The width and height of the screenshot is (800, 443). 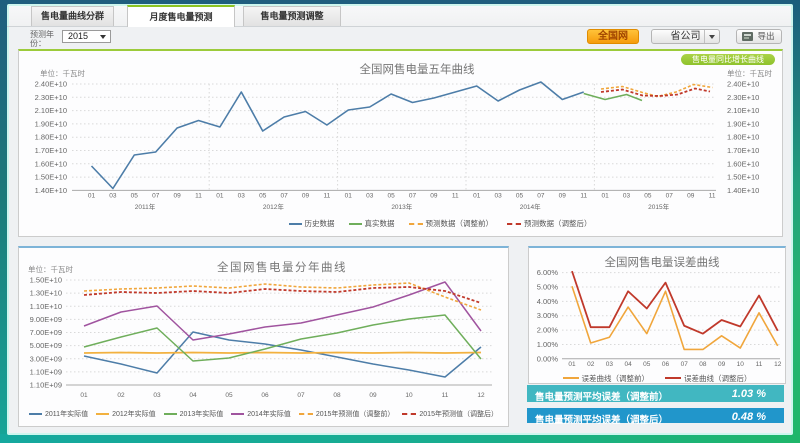 I want to click on svg-text: 4.00%, so click(x=548, y=301).